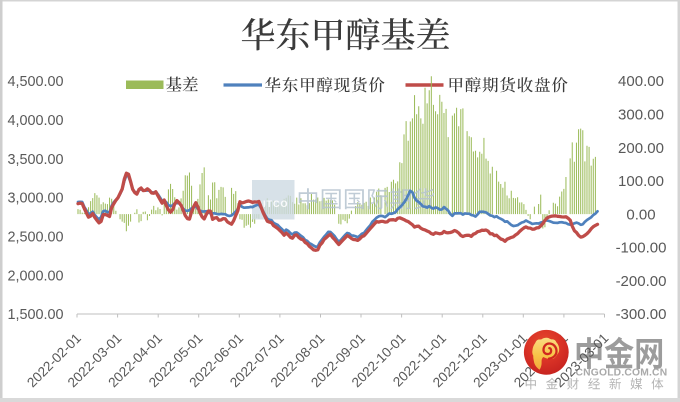 The image size is (680, 402). I want to click on svg-text: -200.00, so click(641, 281).